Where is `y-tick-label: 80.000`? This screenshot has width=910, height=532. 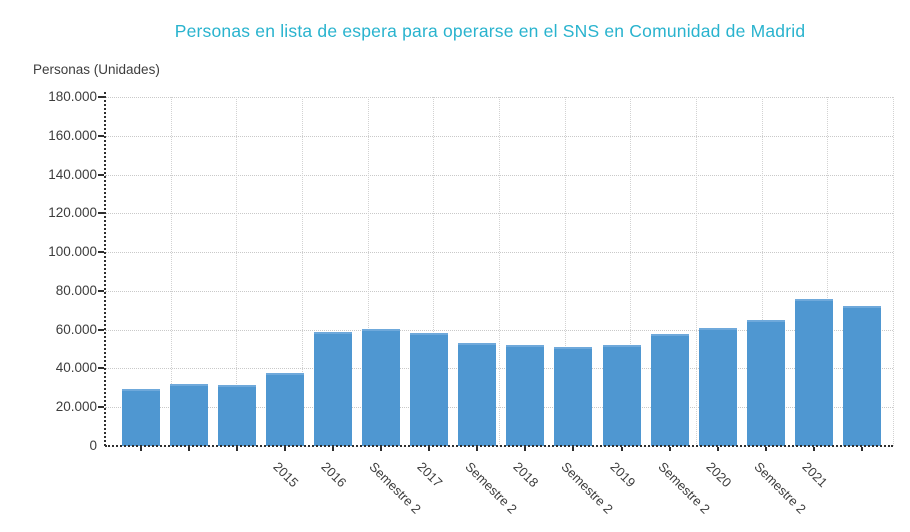
y-tick-label: 80.000 is located at coordinates (76, 290).